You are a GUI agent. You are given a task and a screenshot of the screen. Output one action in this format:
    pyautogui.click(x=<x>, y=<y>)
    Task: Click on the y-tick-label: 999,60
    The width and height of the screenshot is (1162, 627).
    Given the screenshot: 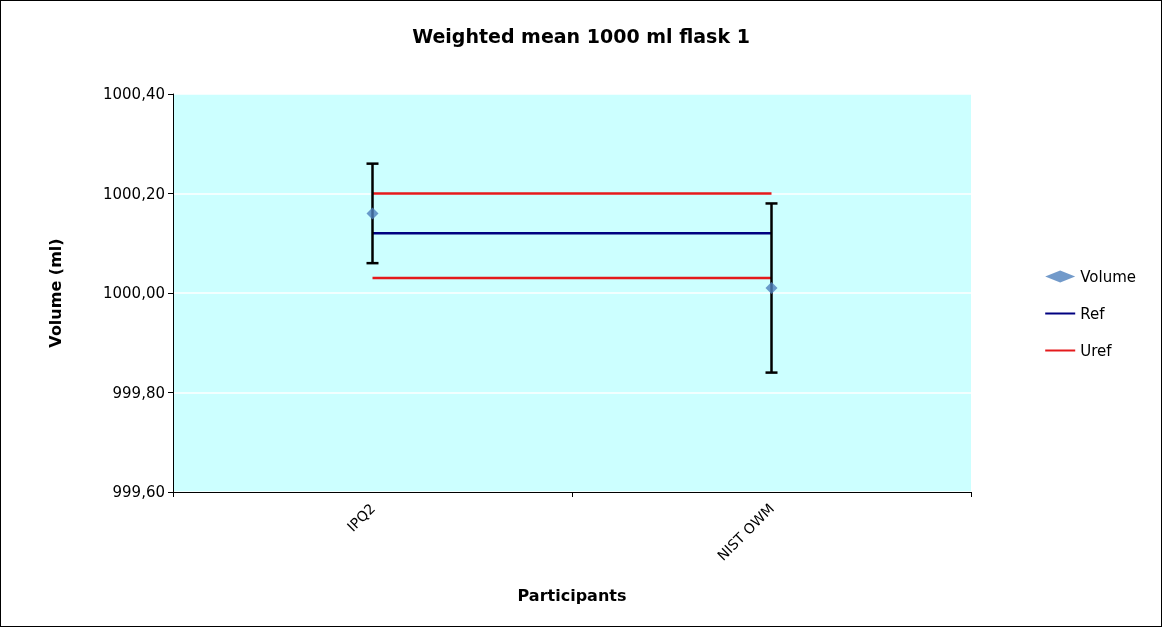 What is the action you would take?
    pyautogui.click(x=138, y=492)
    